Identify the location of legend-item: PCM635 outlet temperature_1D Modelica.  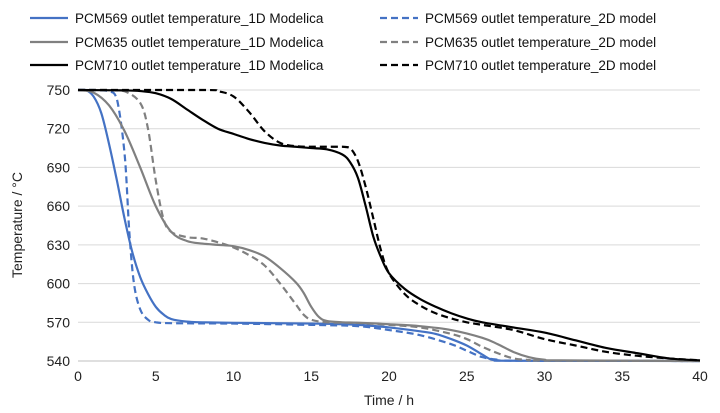
(177, 42).